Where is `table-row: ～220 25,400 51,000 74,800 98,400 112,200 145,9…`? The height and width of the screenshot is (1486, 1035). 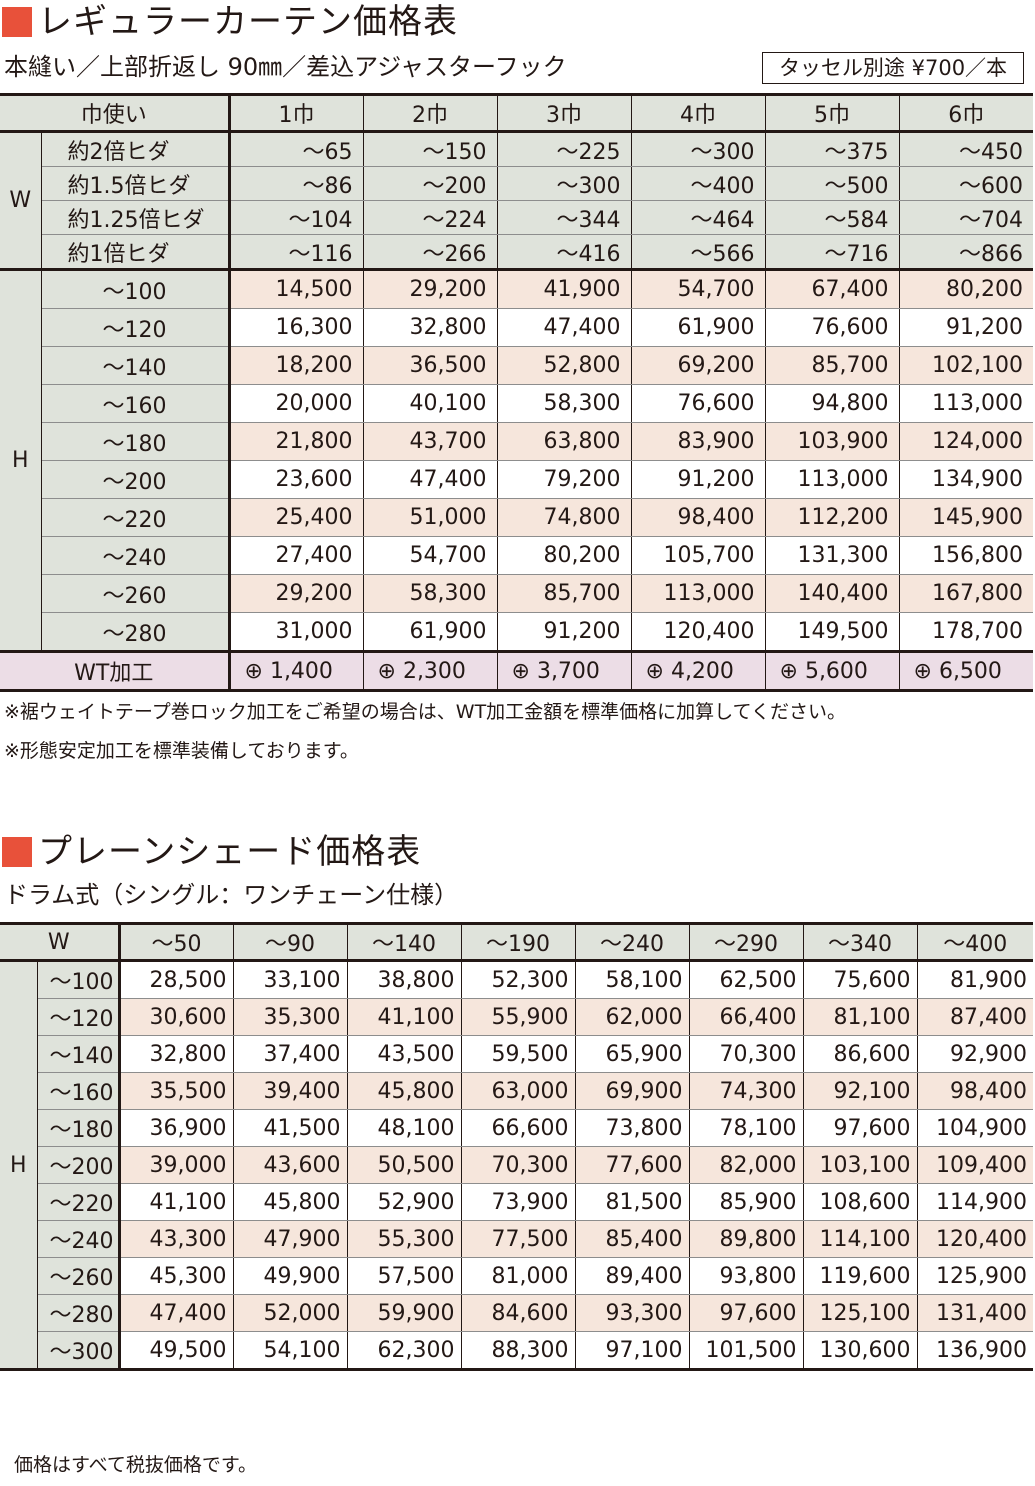
table-row: ～220 25,400 51,000 74,800 98,400 112,200 145,9… is located at coordinates (517, 517).